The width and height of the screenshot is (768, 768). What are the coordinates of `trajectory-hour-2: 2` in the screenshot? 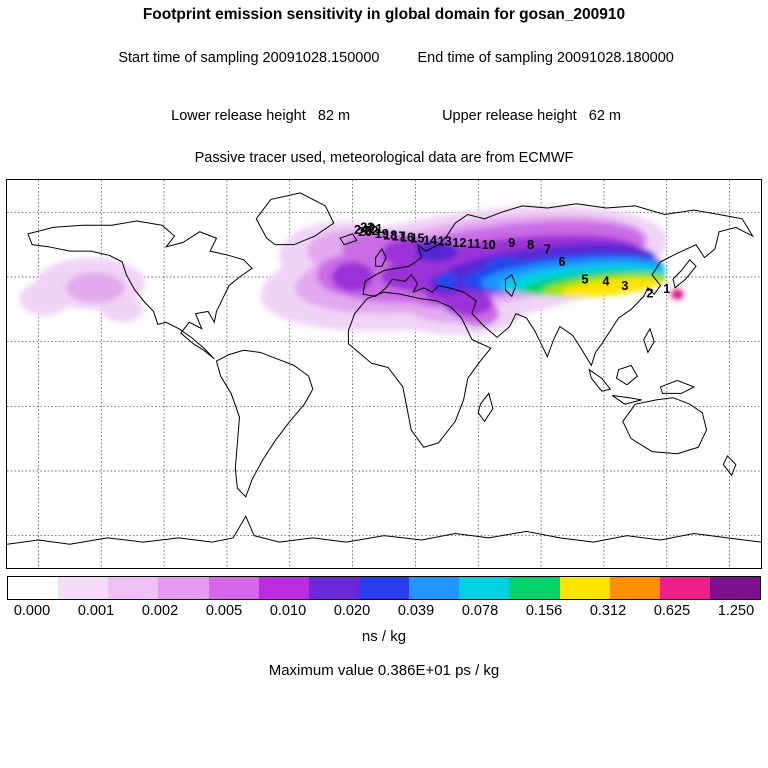 It's located at (649, 292).